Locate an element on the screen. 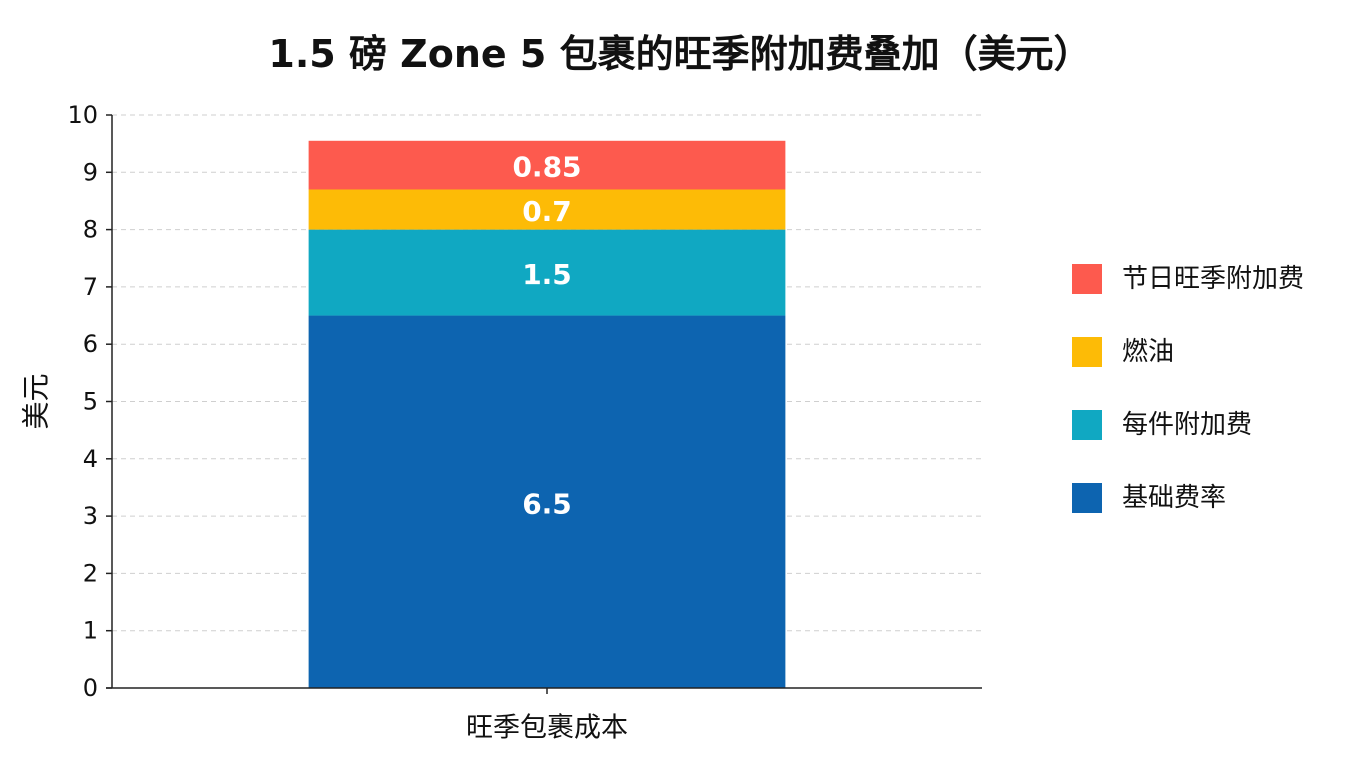 This screenshot has height=768, width=1360. x-tick-label: 旺季包裹成本 is located at coordinates (547, 728).